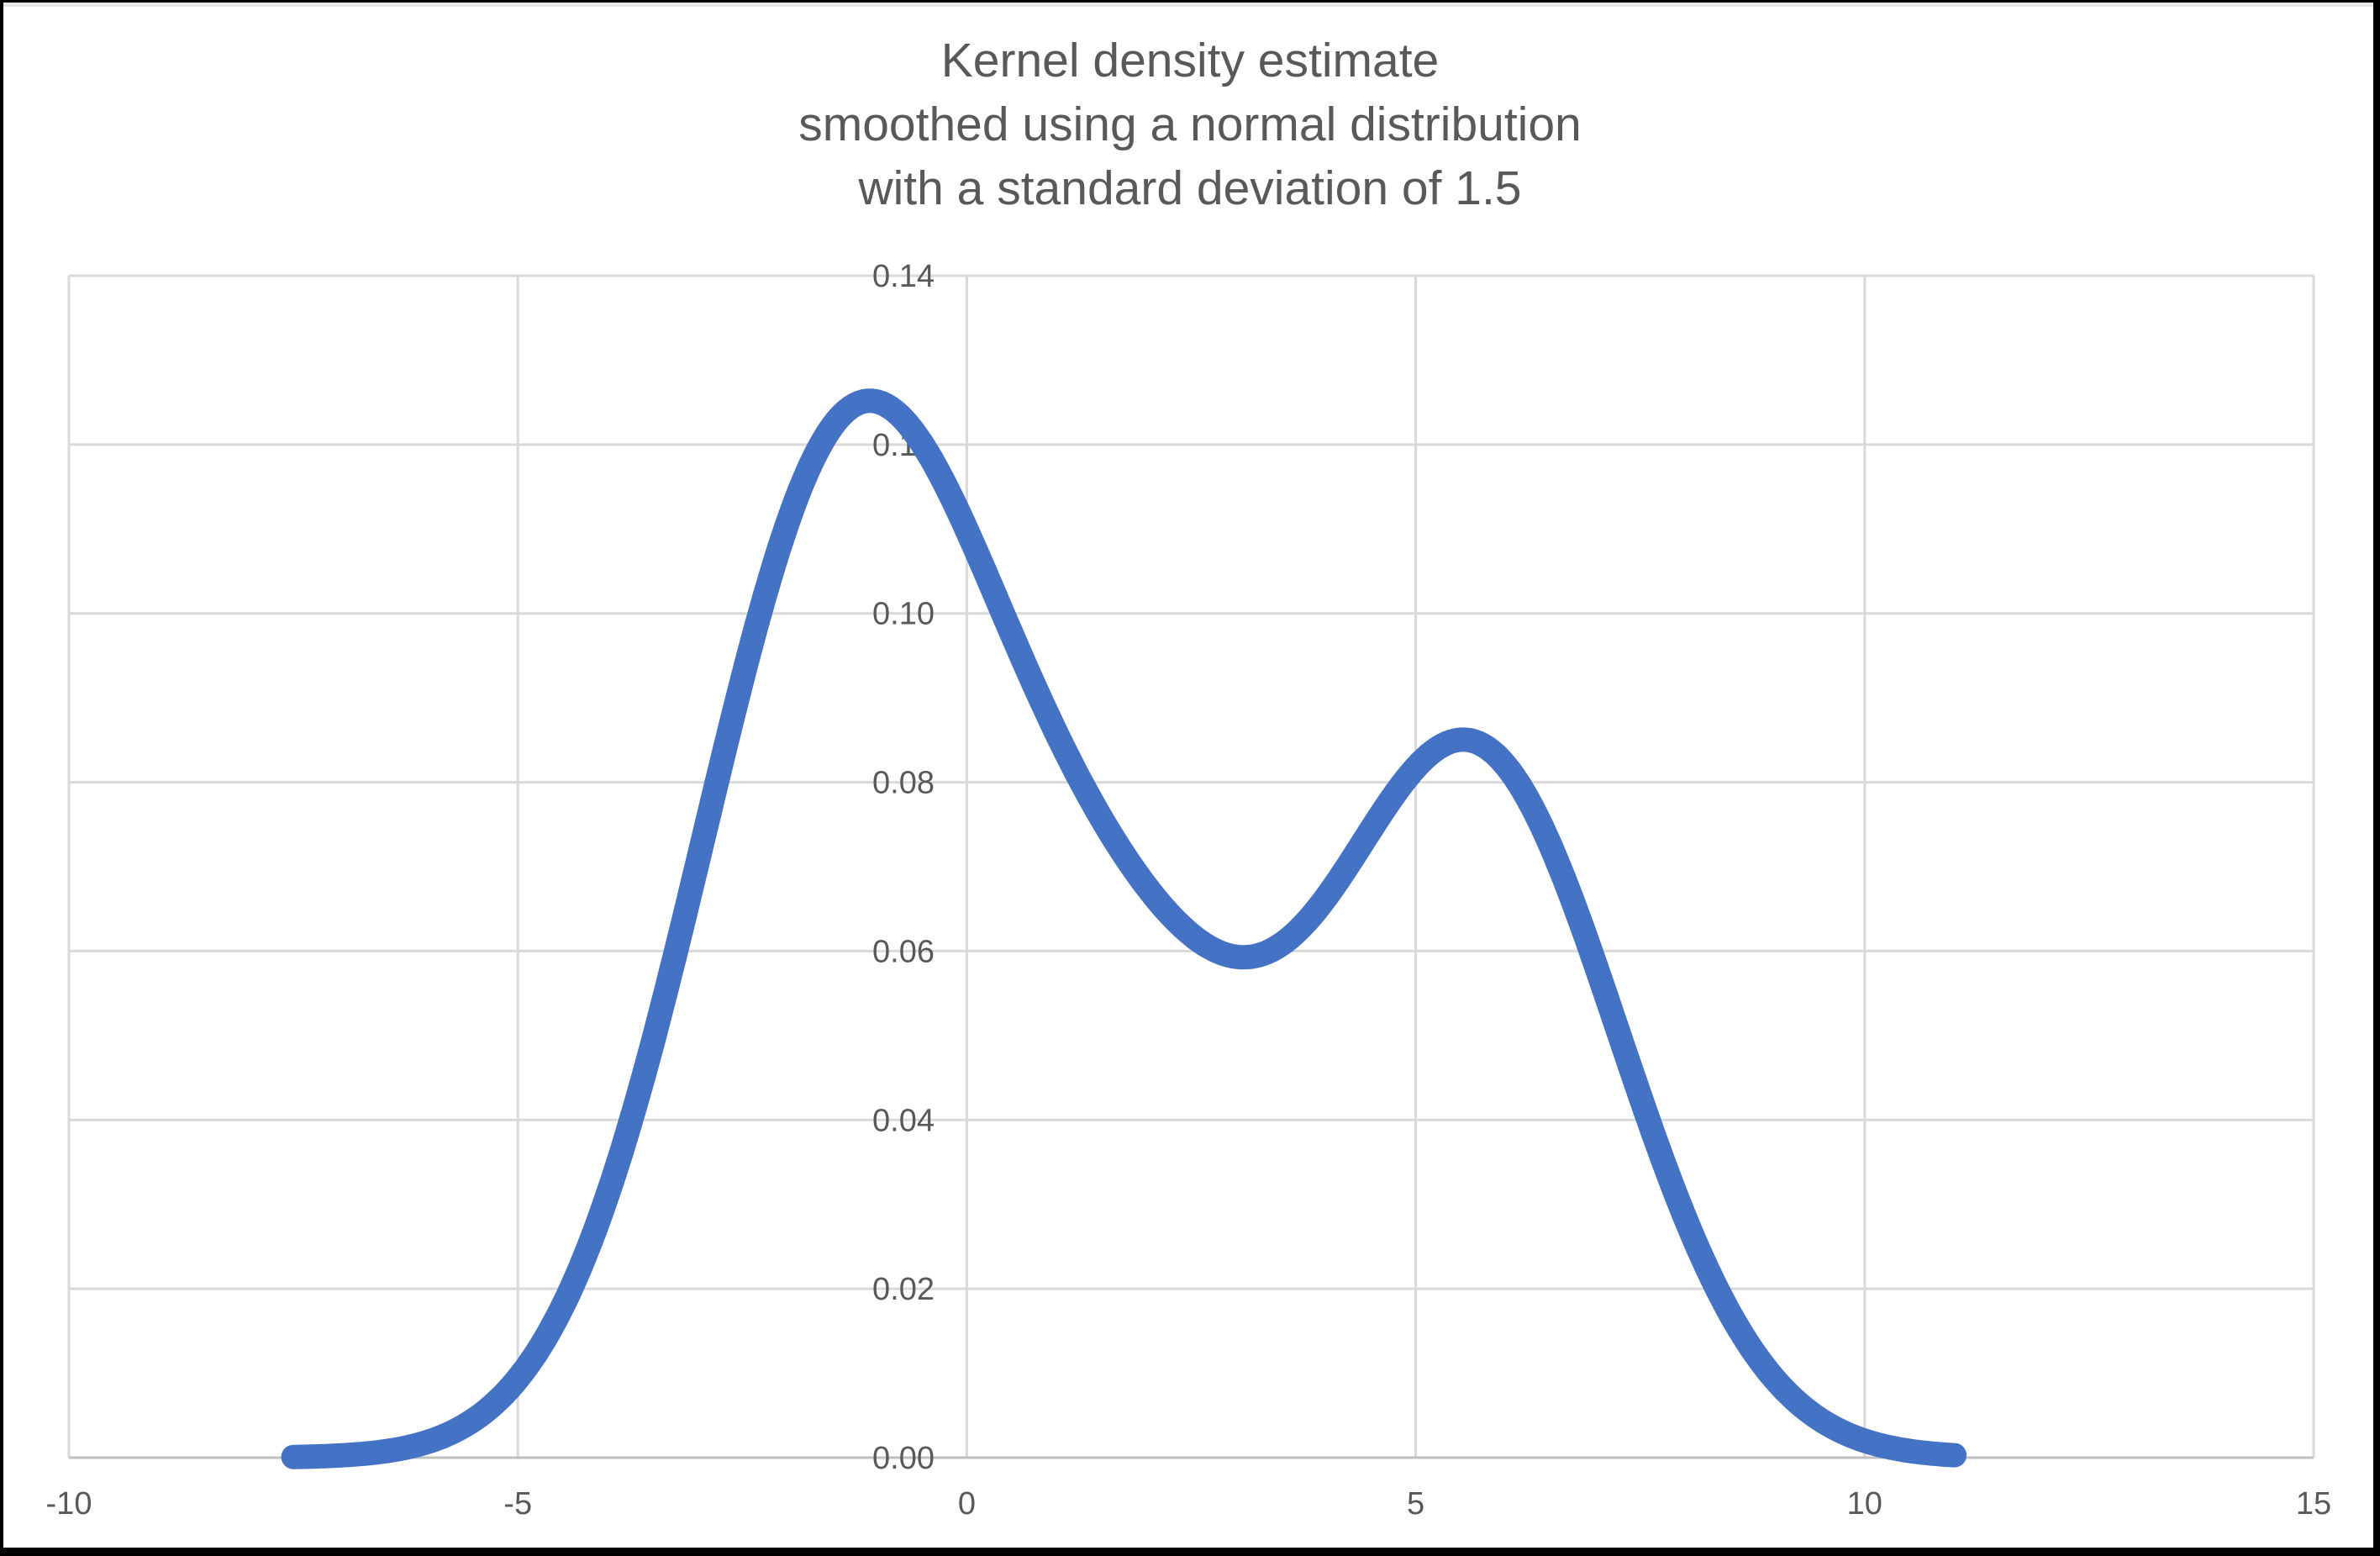 The image size is (2380, 1556). I want to click on frame-border-left, so click(1, 778).